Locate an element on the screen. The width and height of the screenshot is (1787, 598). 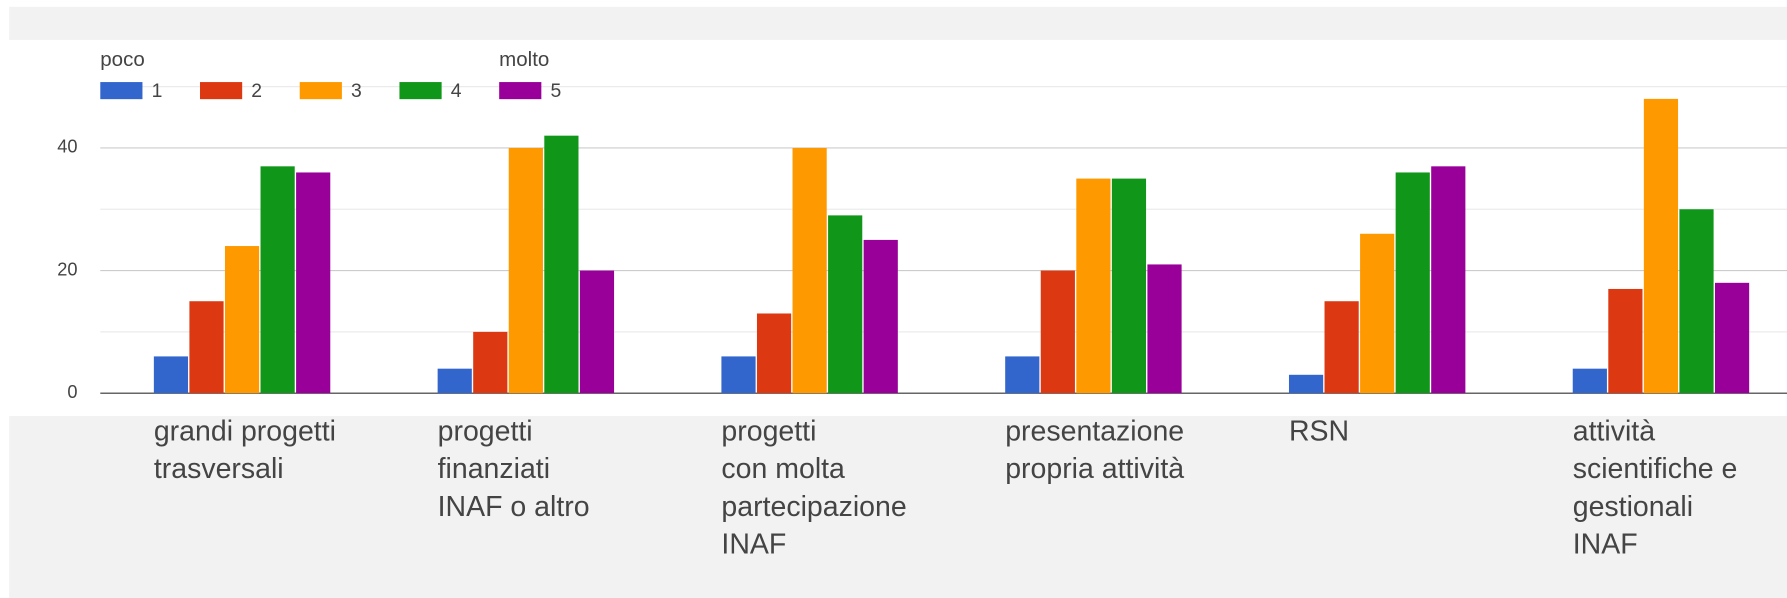
legend-label: 4 is located at coordinates (456, 91).